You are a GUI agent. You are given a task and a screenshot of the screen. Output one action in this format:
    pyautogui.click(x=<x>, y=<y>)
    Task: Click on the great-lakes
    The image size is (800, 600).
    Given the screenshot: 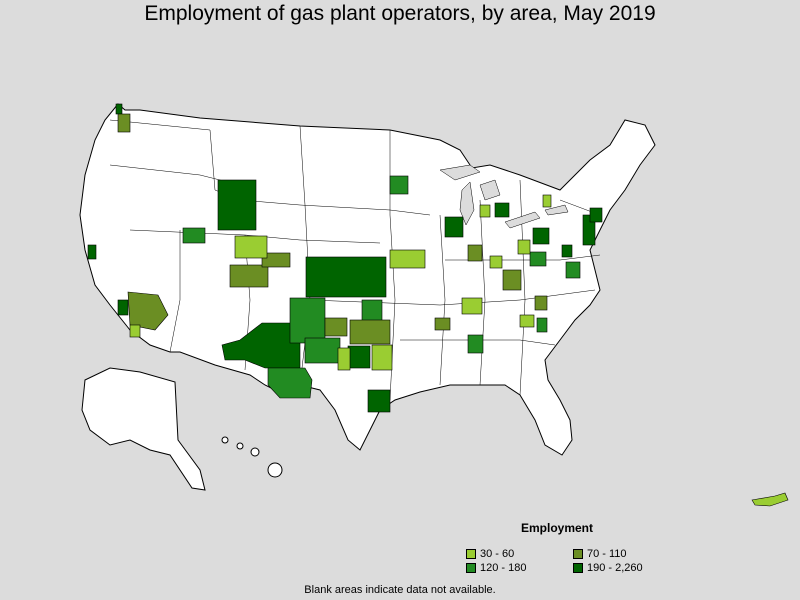 What is the action you would take?
    pyautogui.click(x=504, y=196)
    